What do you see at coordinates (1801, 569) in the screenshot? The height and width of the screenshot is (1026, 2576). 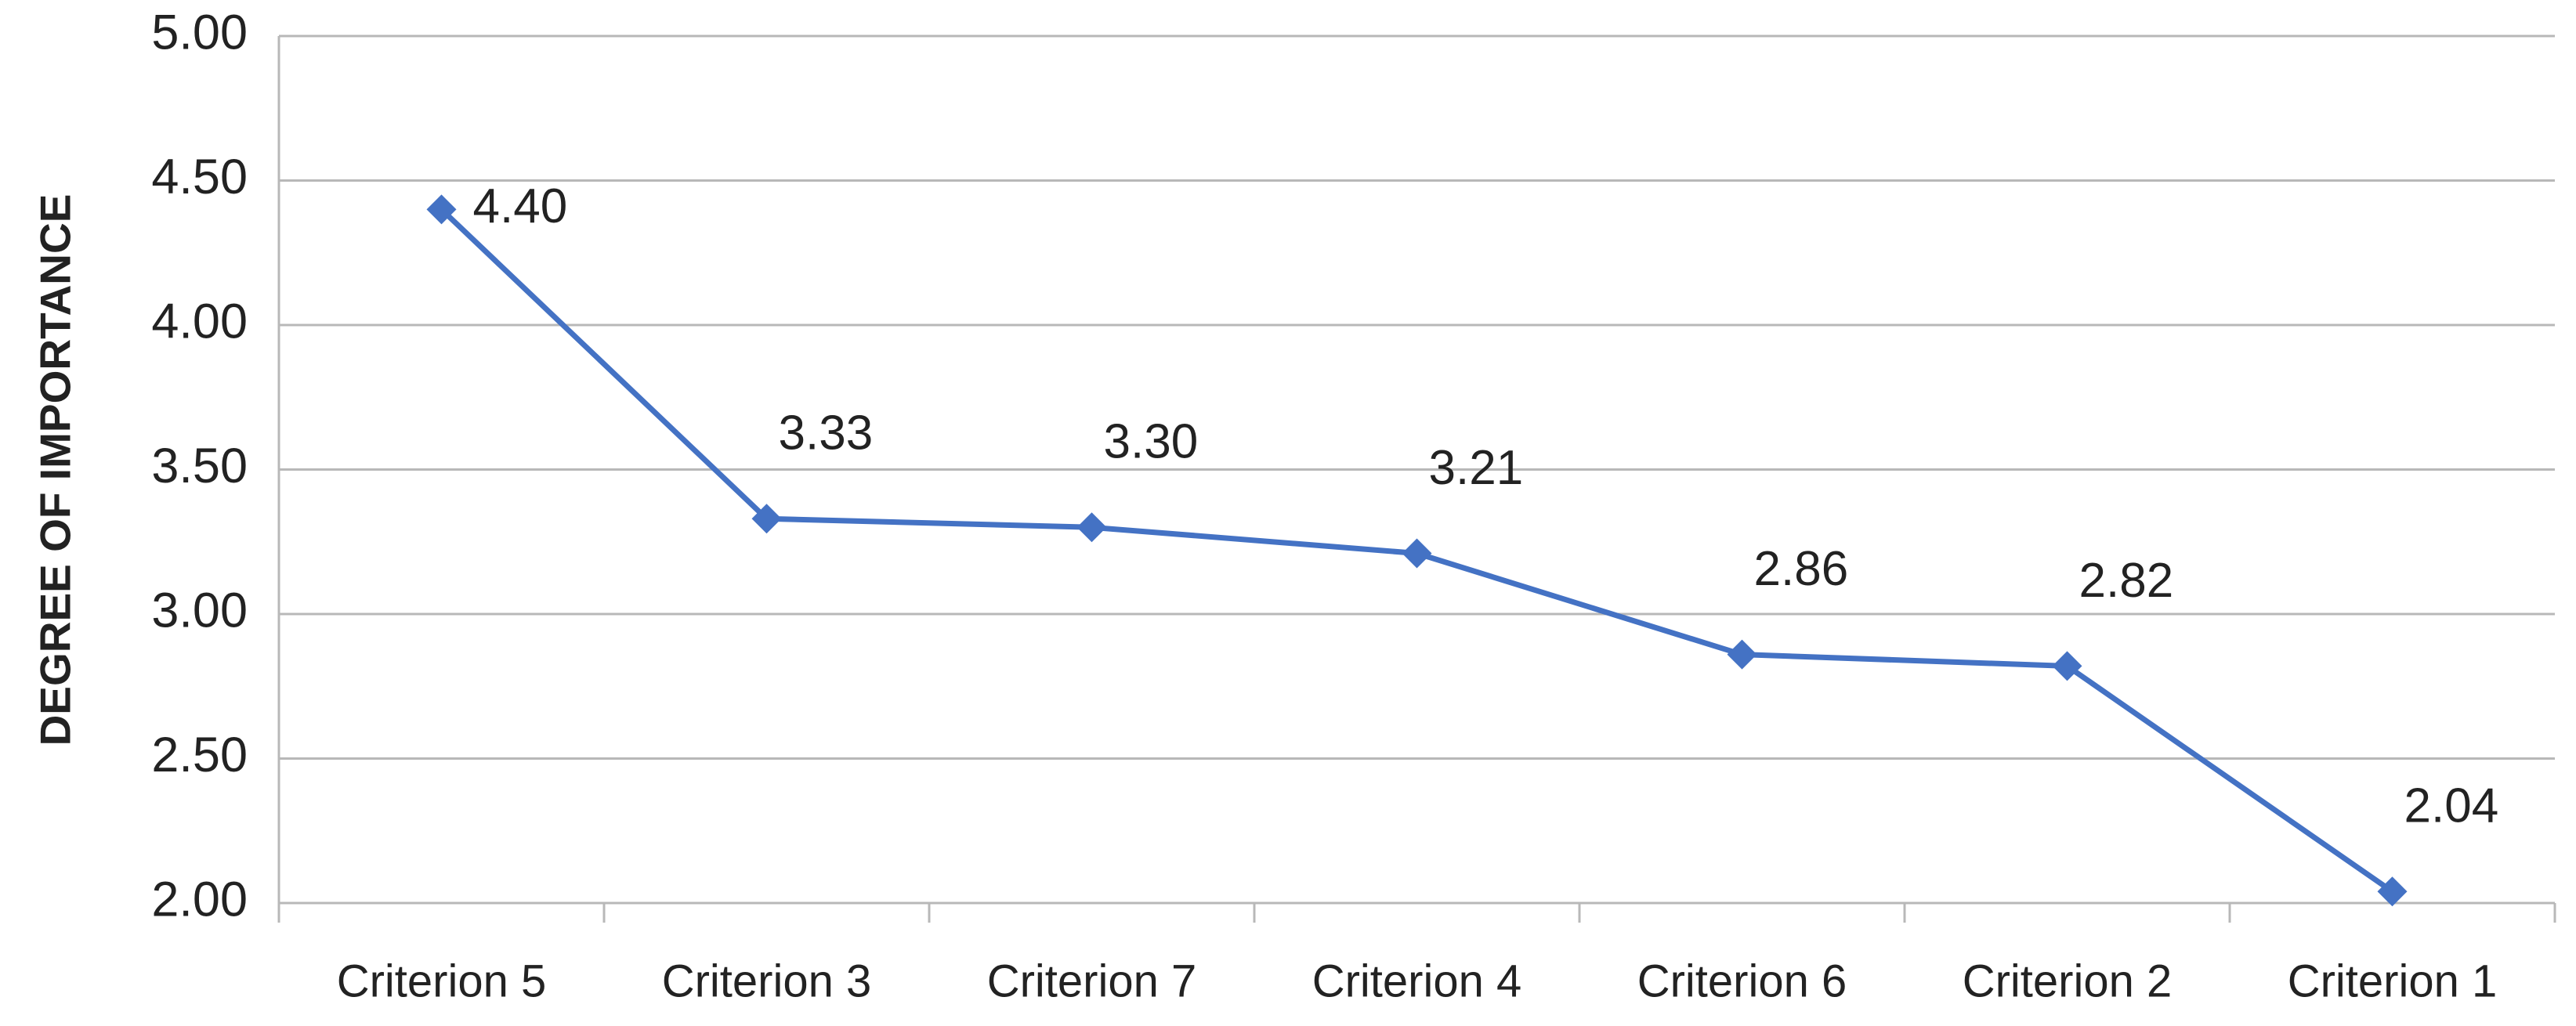 I see `data-label: 2.86` at bounding box center [1801, 569].